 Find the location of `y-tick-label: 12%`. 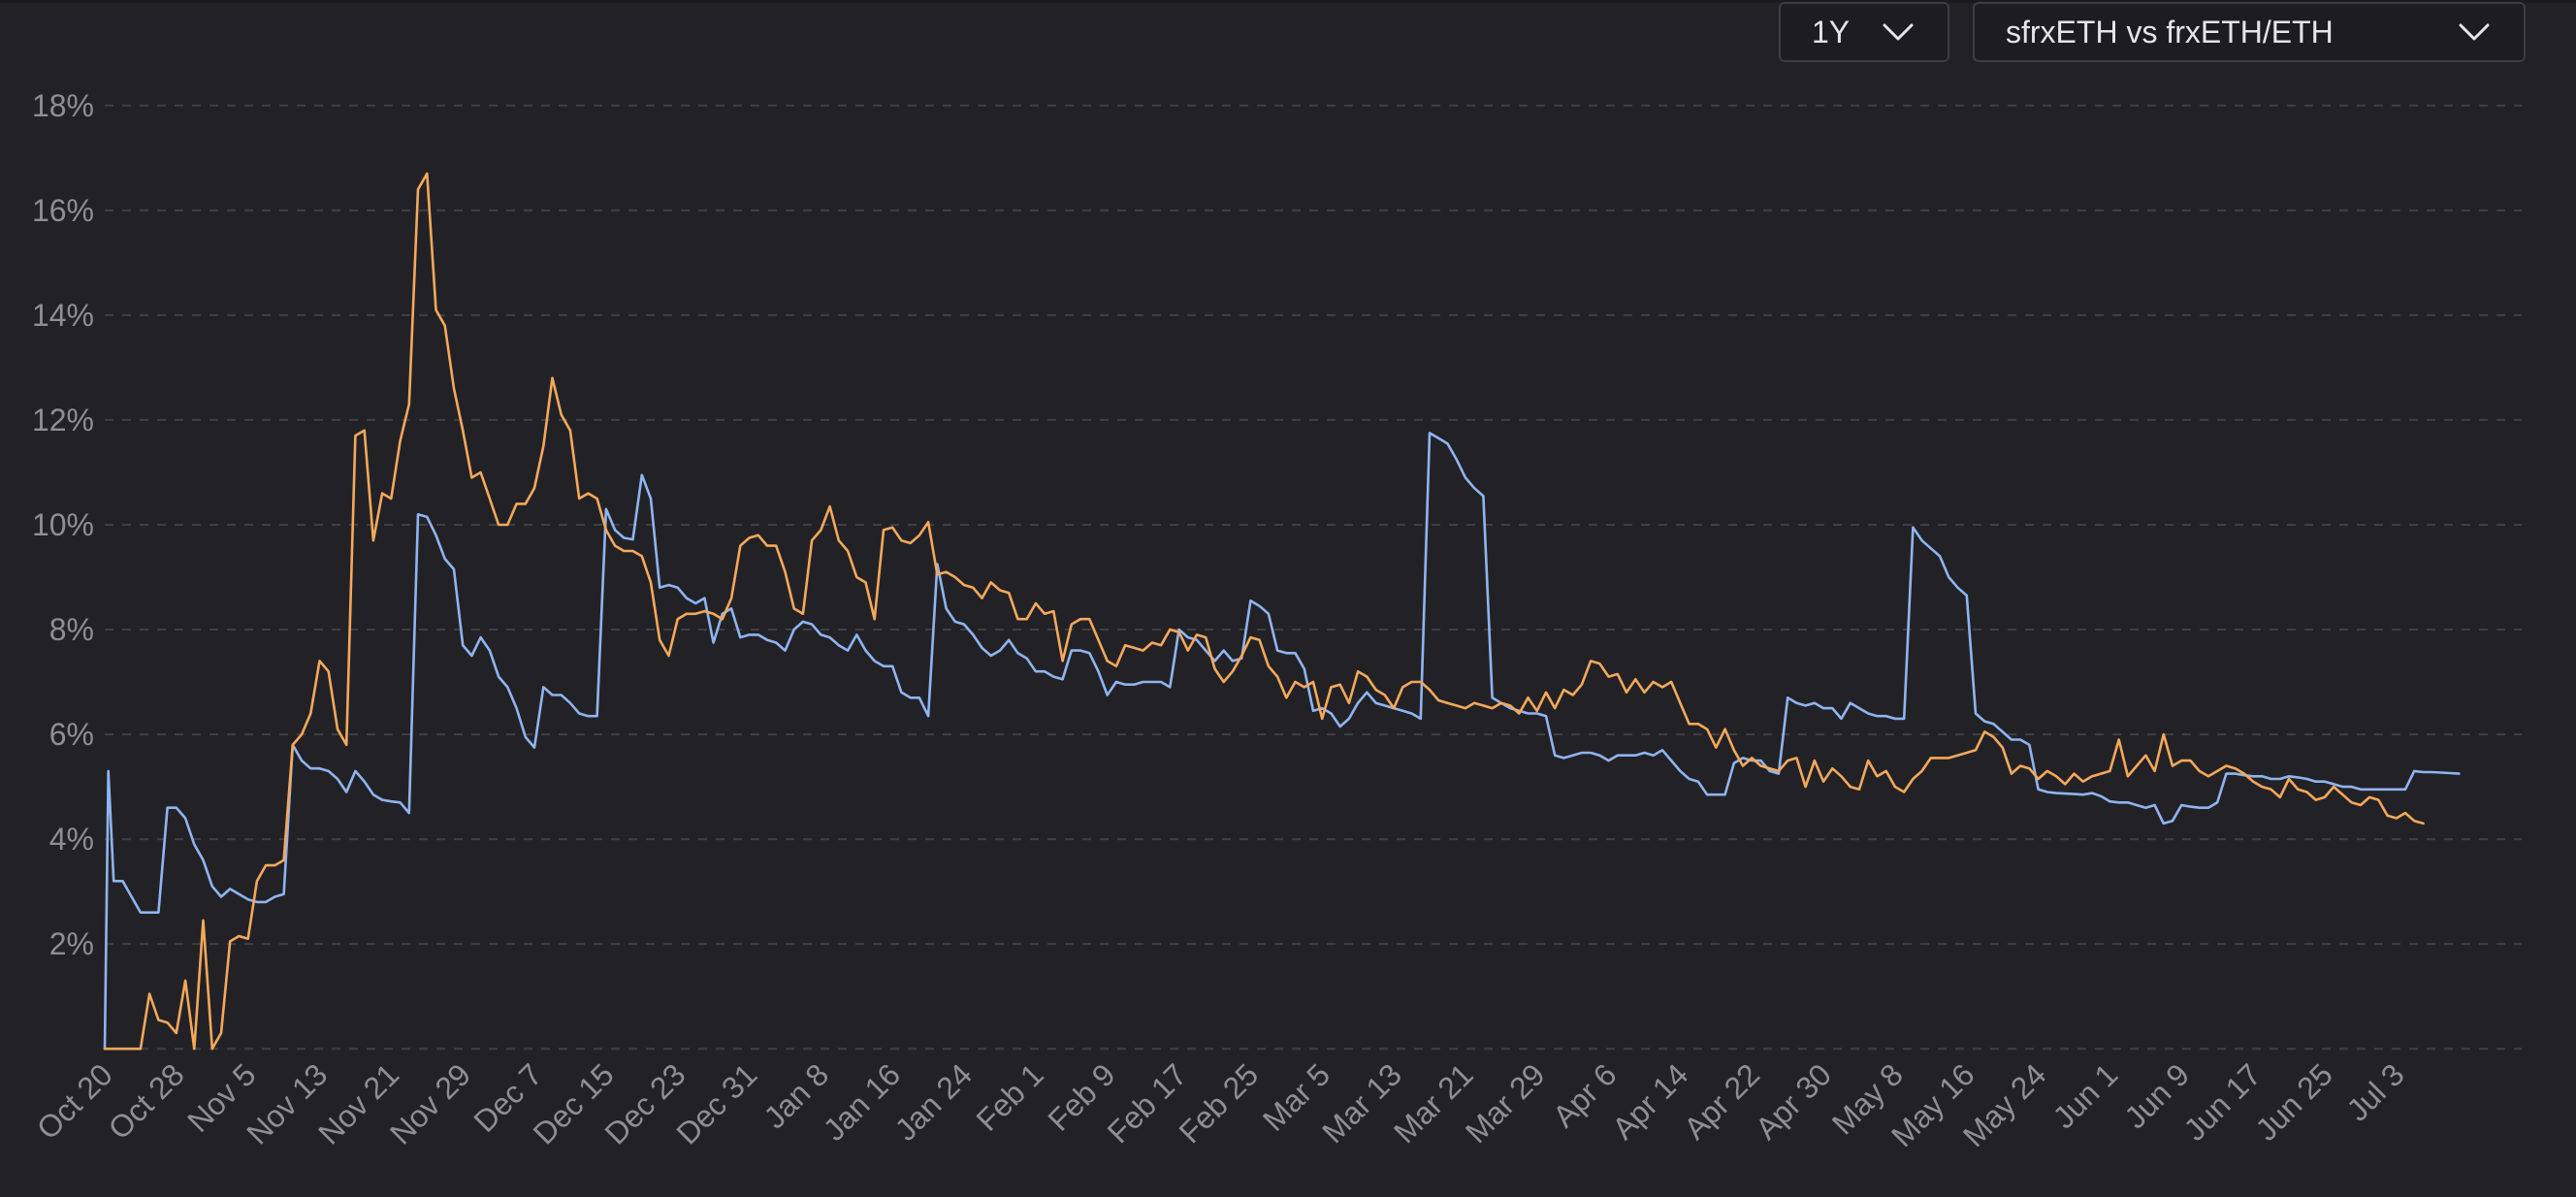

y-tick-label: 12% is located at coordinates (63, 420).